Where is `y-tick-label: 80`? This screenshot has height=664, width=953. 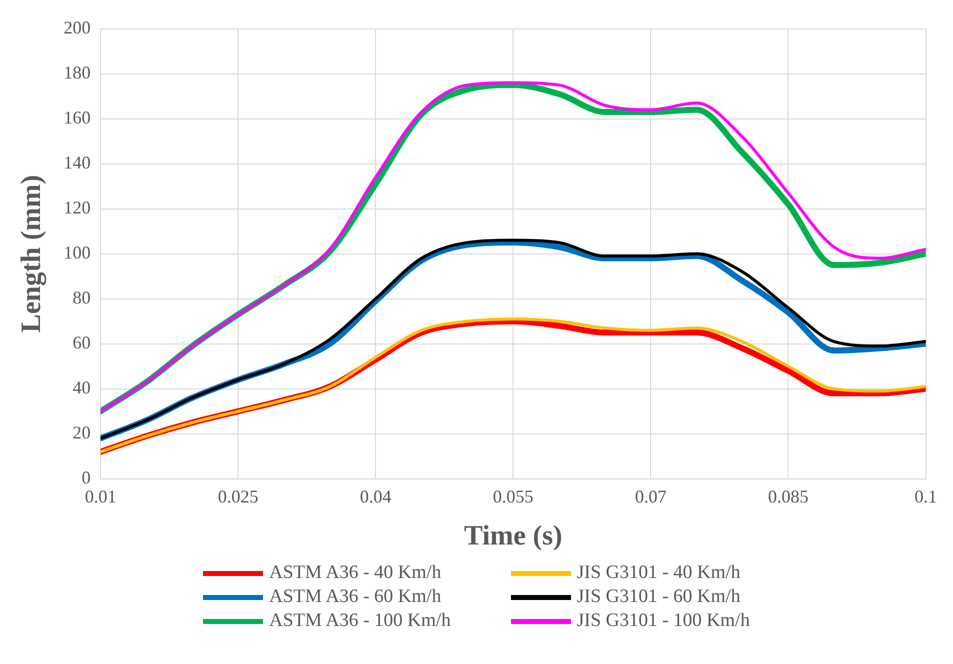 y-tick-label: 80 is located at coordinates (81, 298).